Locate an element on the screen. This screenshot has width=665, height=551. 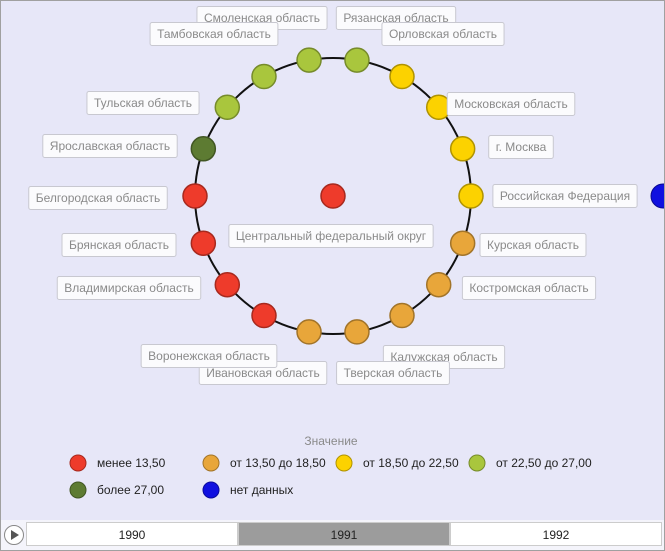
callout: Курская область is located at coordinates (533, 245).